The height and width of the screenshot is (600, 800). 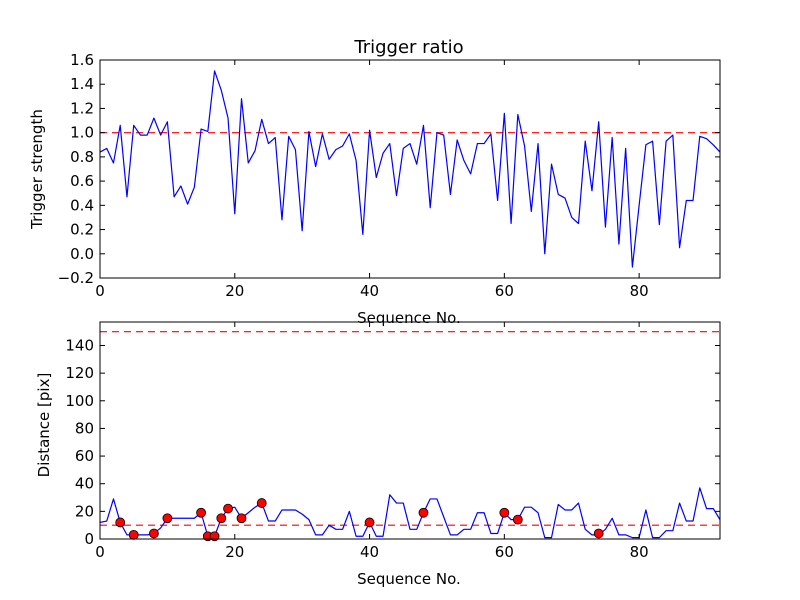 I want to click on y-tick-label: 0.0, so click(x=82, y=254).